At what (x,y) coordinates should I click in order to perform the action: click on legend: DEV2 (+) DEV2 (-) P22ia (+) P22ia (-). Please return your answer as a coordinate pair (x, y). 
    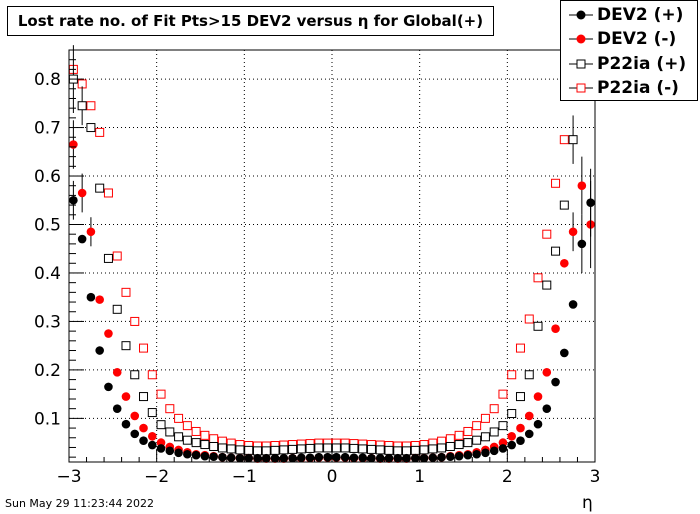
    Looking at the image, I should click on (629, 50).